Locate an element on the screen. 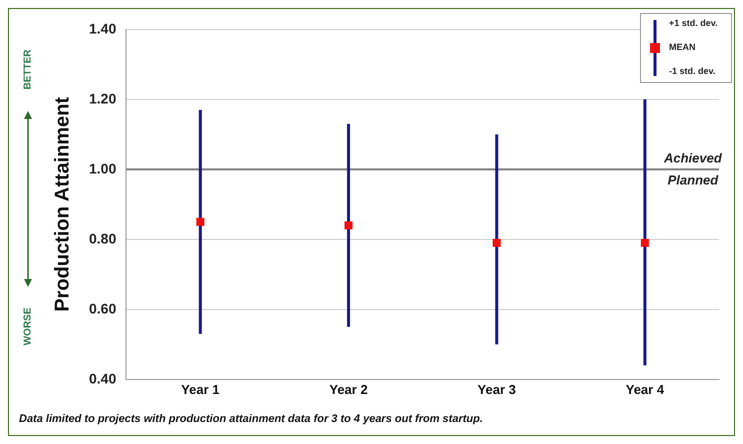 The image size is (743, 444). x-tick-label: Year 4 is located at coordinates (645, 389).